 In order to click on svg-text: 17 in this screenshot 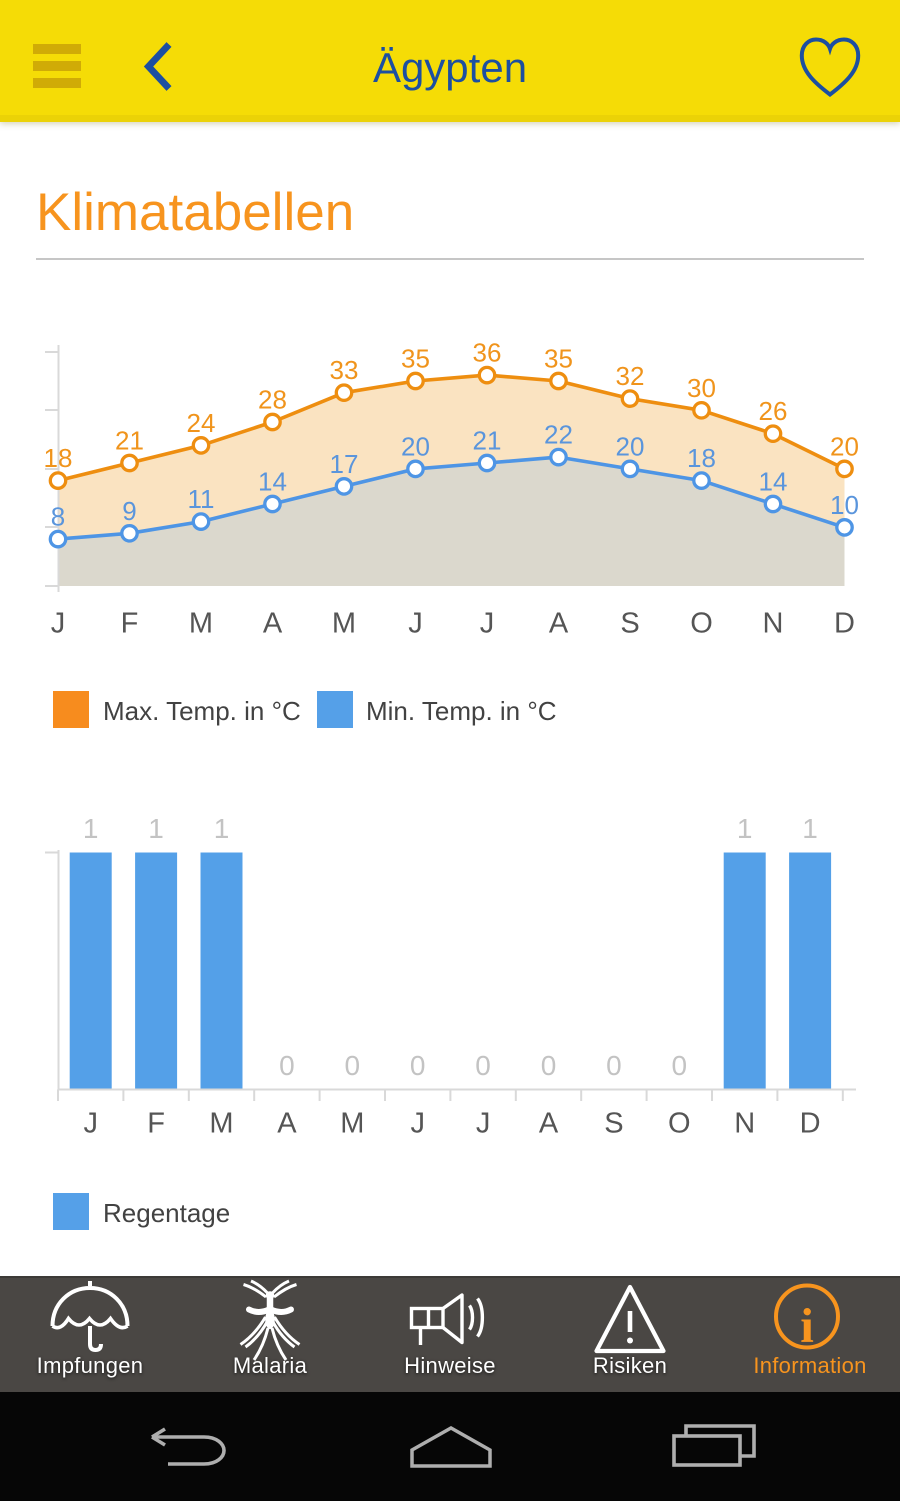, I will do `click(344, 464)`.